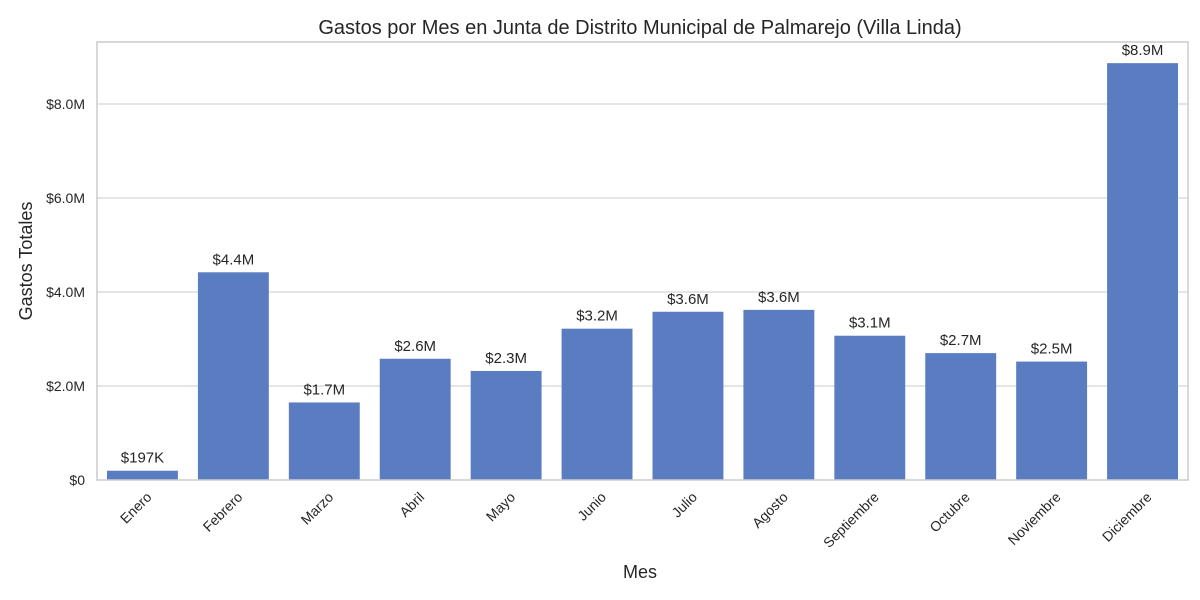  I want to click on bar-enero, so click(142, 475).